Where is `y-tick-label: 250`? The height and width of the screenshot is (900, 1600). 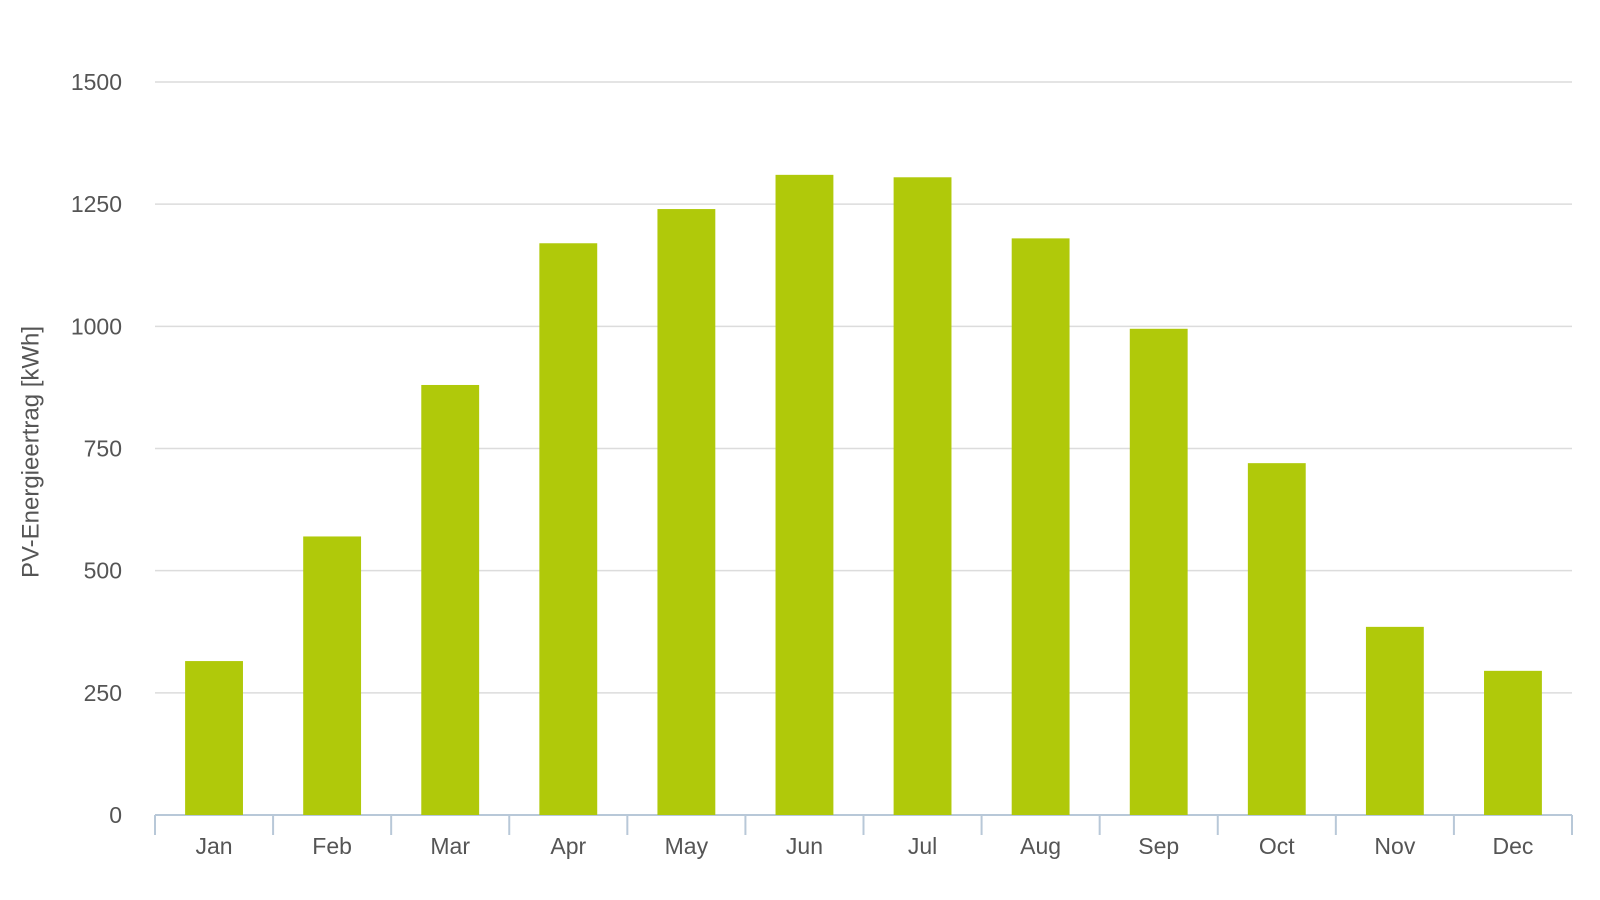 y-tick-label: 250 is located at coordinates (103, 693).